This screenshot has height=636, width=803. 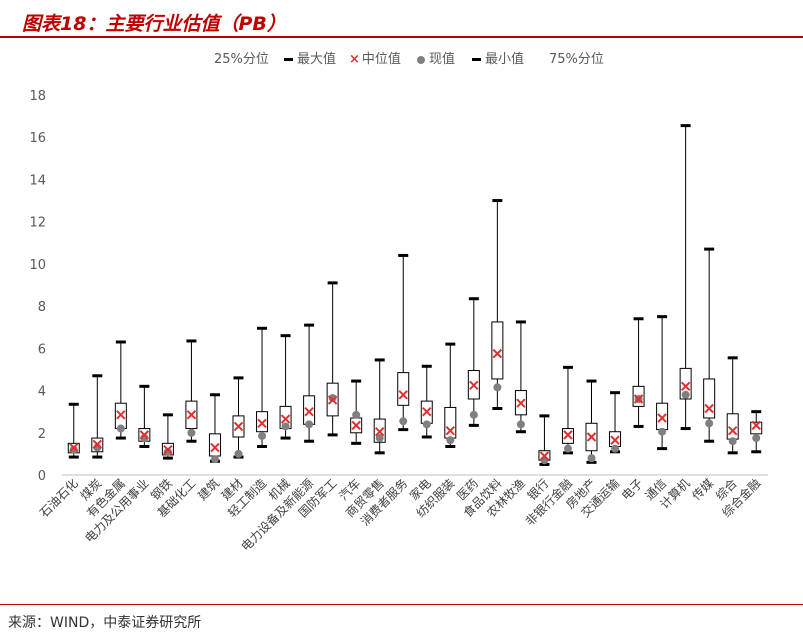 I want to click on legend-max-label: 最大值, so click(x=317, y=59).